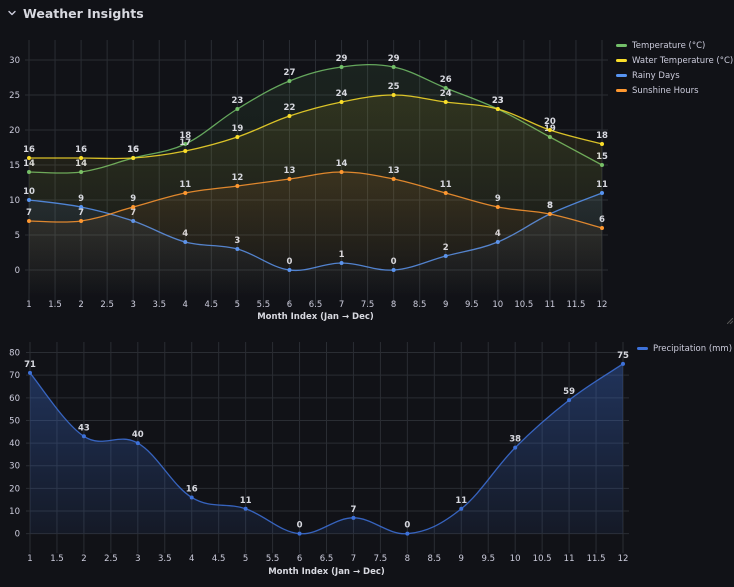 Image resolution: width=734 pixels, height=587 pixels. I want to click on data-label: 6, so click(602, 220).